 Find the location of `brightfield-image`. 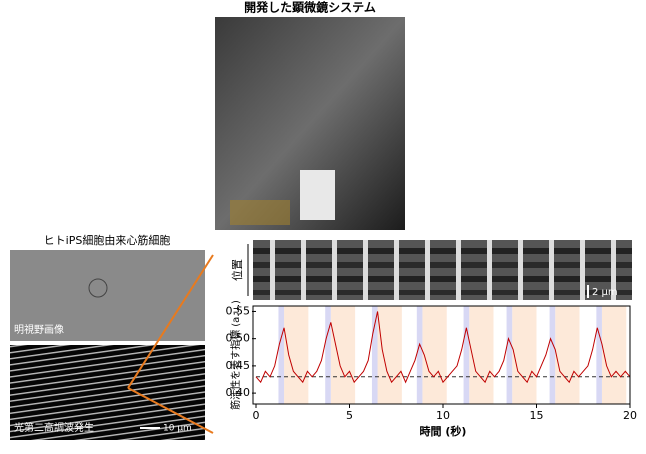

brightfield-image is located at coordinates (107, 295).